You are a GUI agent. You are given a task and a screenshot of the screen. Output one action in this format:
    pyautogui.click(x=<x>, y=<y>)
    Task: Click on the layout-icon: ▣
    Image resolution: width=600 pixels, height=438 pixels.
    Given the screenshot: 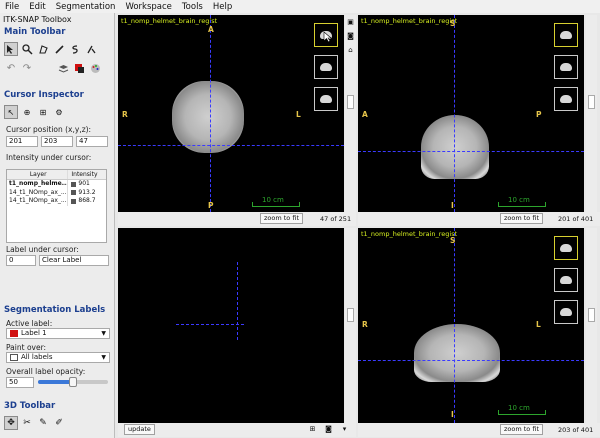 What is the action you would take?
    pyautogui.click(x=350, y=22)
    